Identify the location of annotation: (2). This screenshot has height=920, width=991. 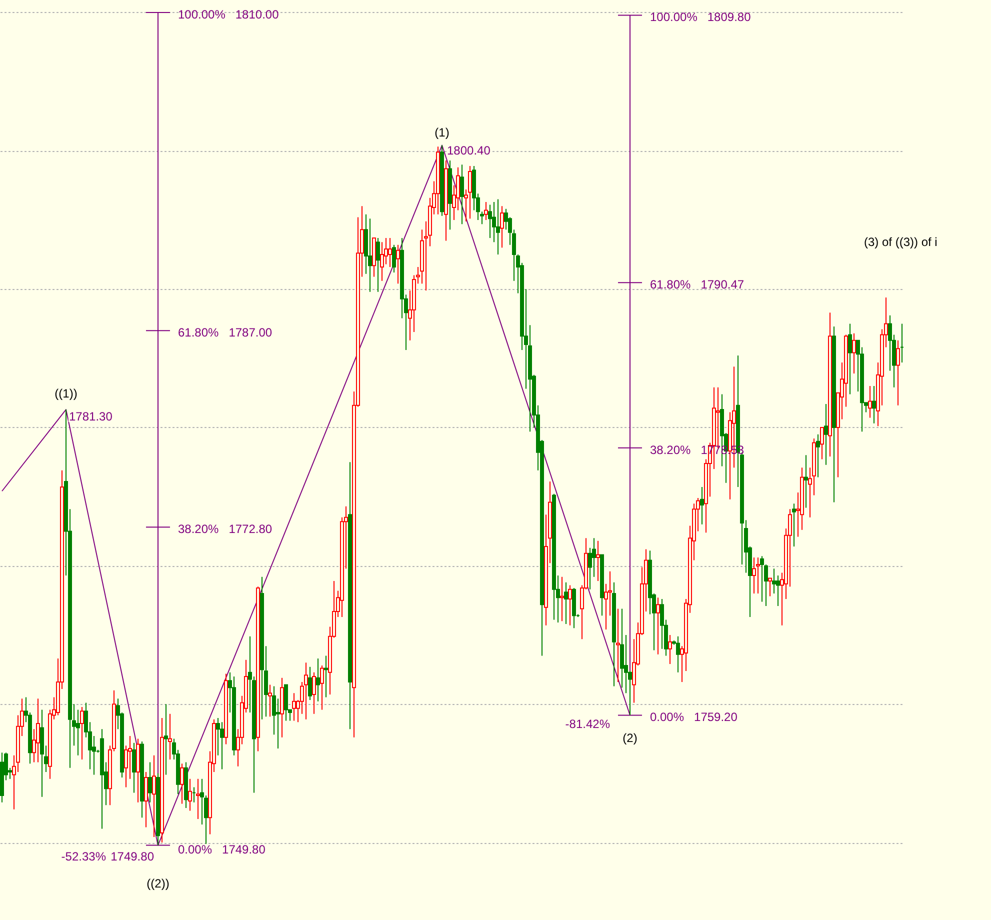
(630, 738).